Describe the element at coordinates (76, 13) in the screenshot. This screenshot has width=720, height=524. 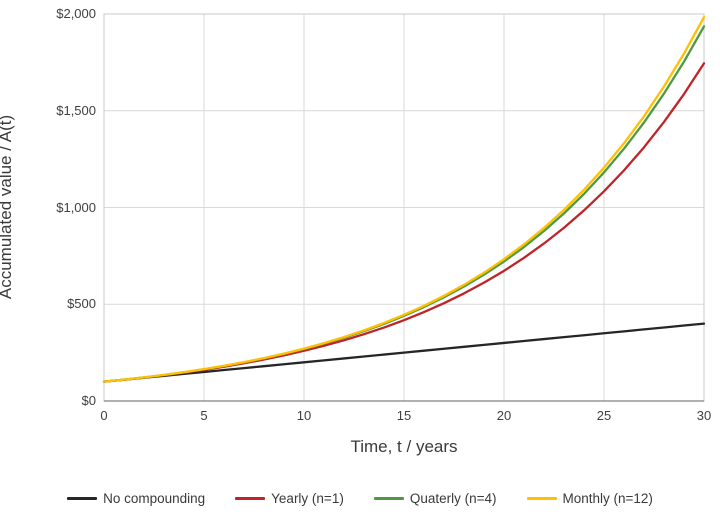
I see `y-tick-label: $2,000` at that location.